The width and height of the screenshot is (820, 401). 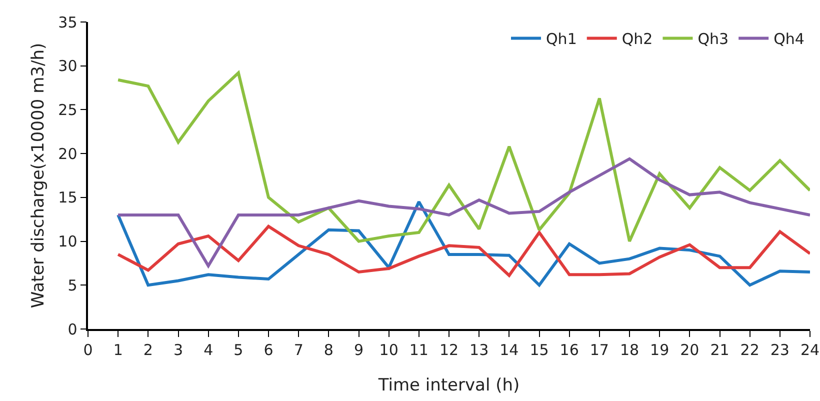 What do you see at coordinates (88, 349) in the screenshot?
I see `x-tick-label: 0` at bounding box center [88, 349].